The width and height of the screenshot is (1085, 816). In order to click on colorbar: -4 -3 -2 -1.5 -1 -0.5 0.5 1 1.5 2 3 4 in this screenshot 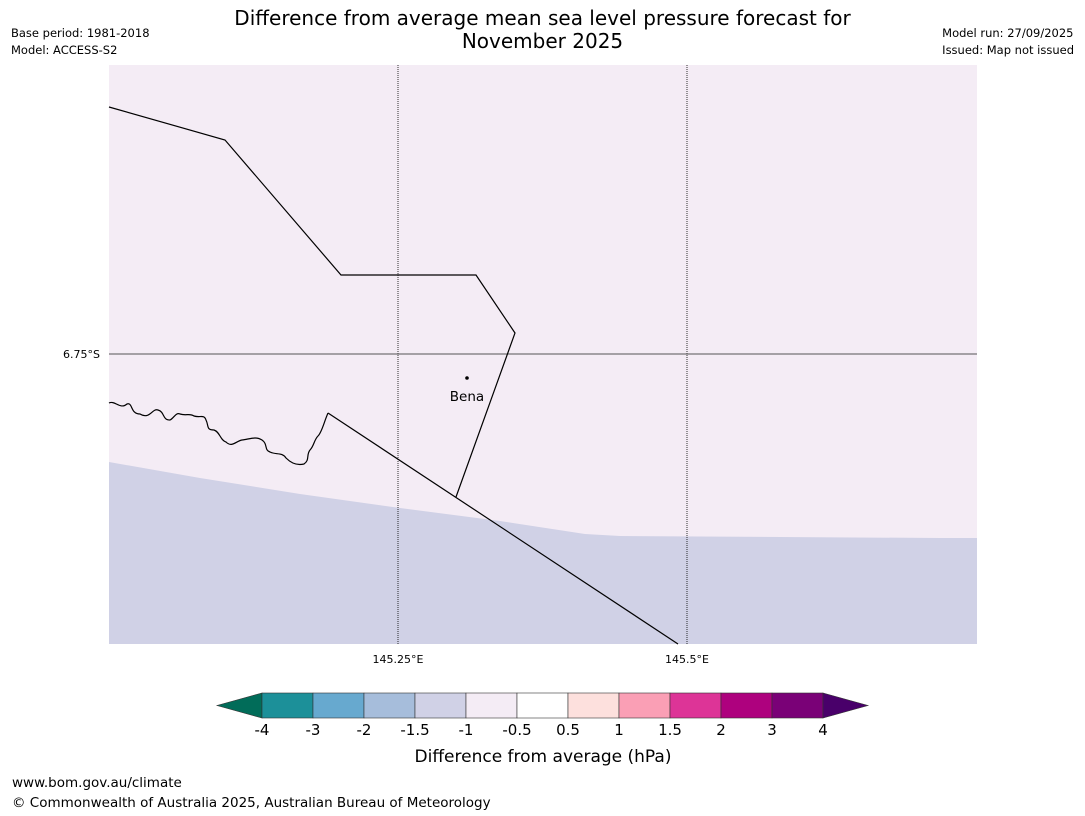, I will do `click(542, 715)`.